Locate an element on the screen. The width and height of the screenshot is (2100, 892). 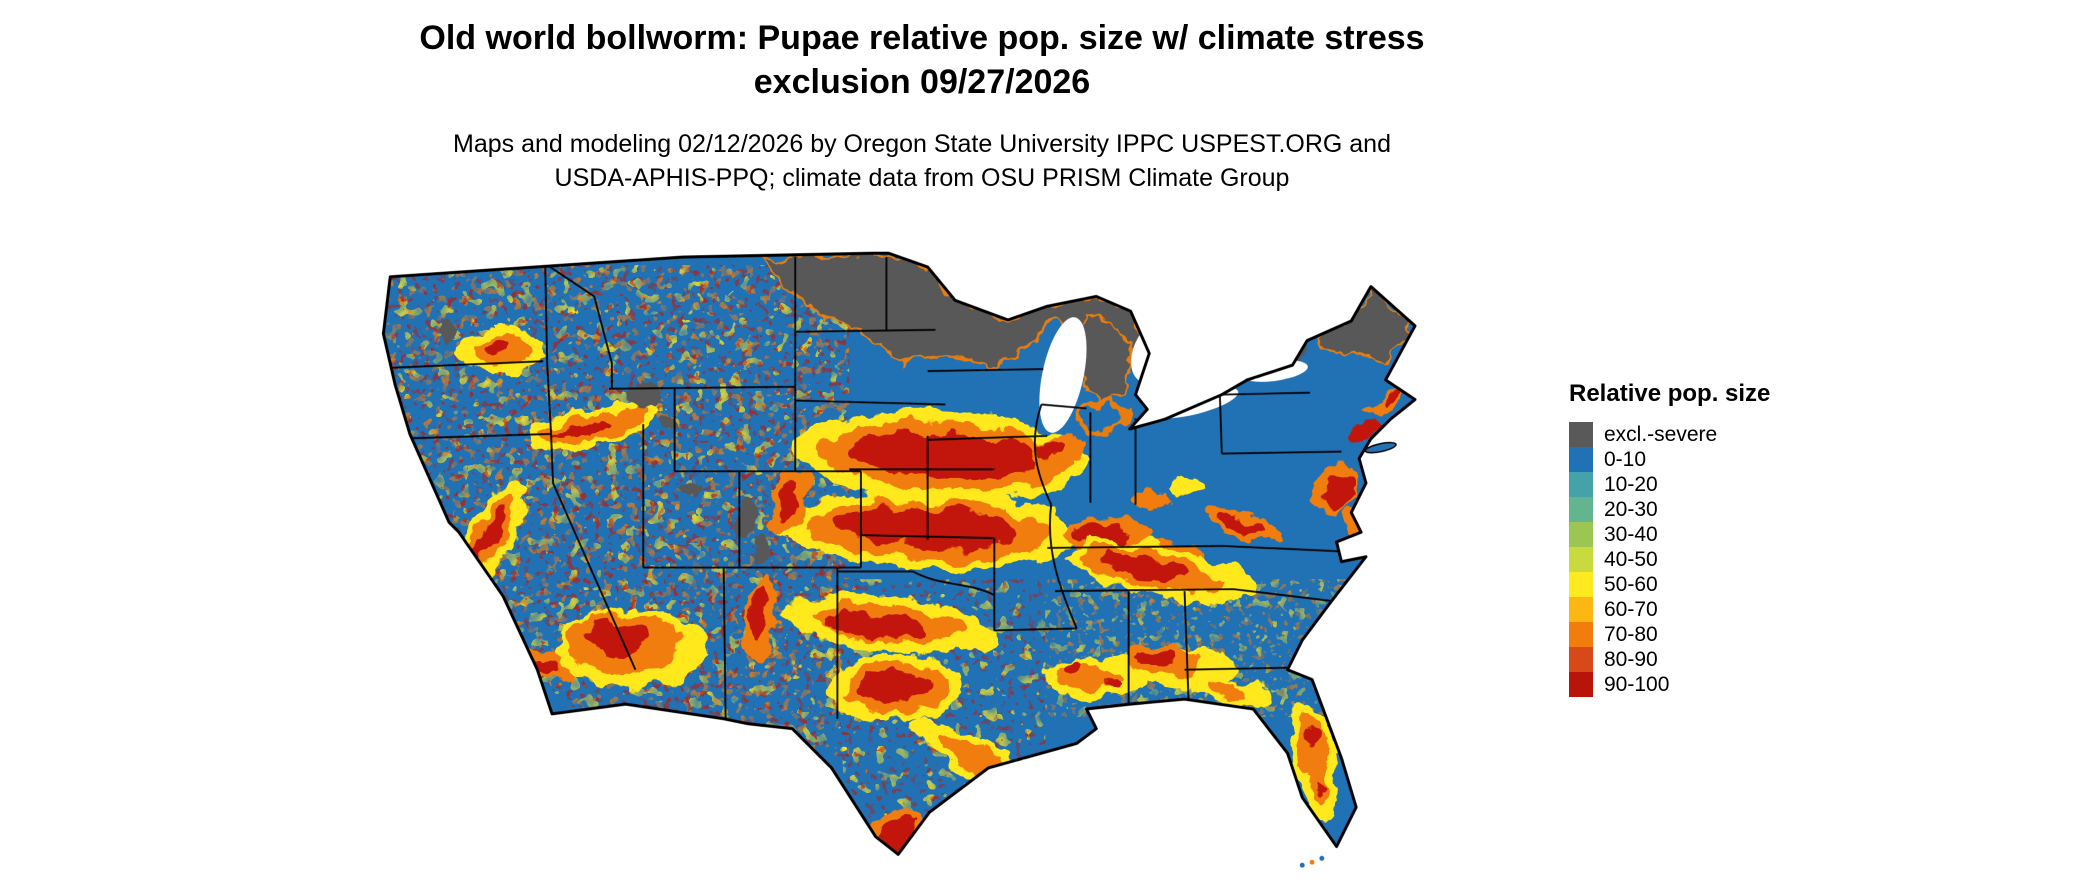
legend-entry-label: 0-10 is located at coordinates (1625, 459).